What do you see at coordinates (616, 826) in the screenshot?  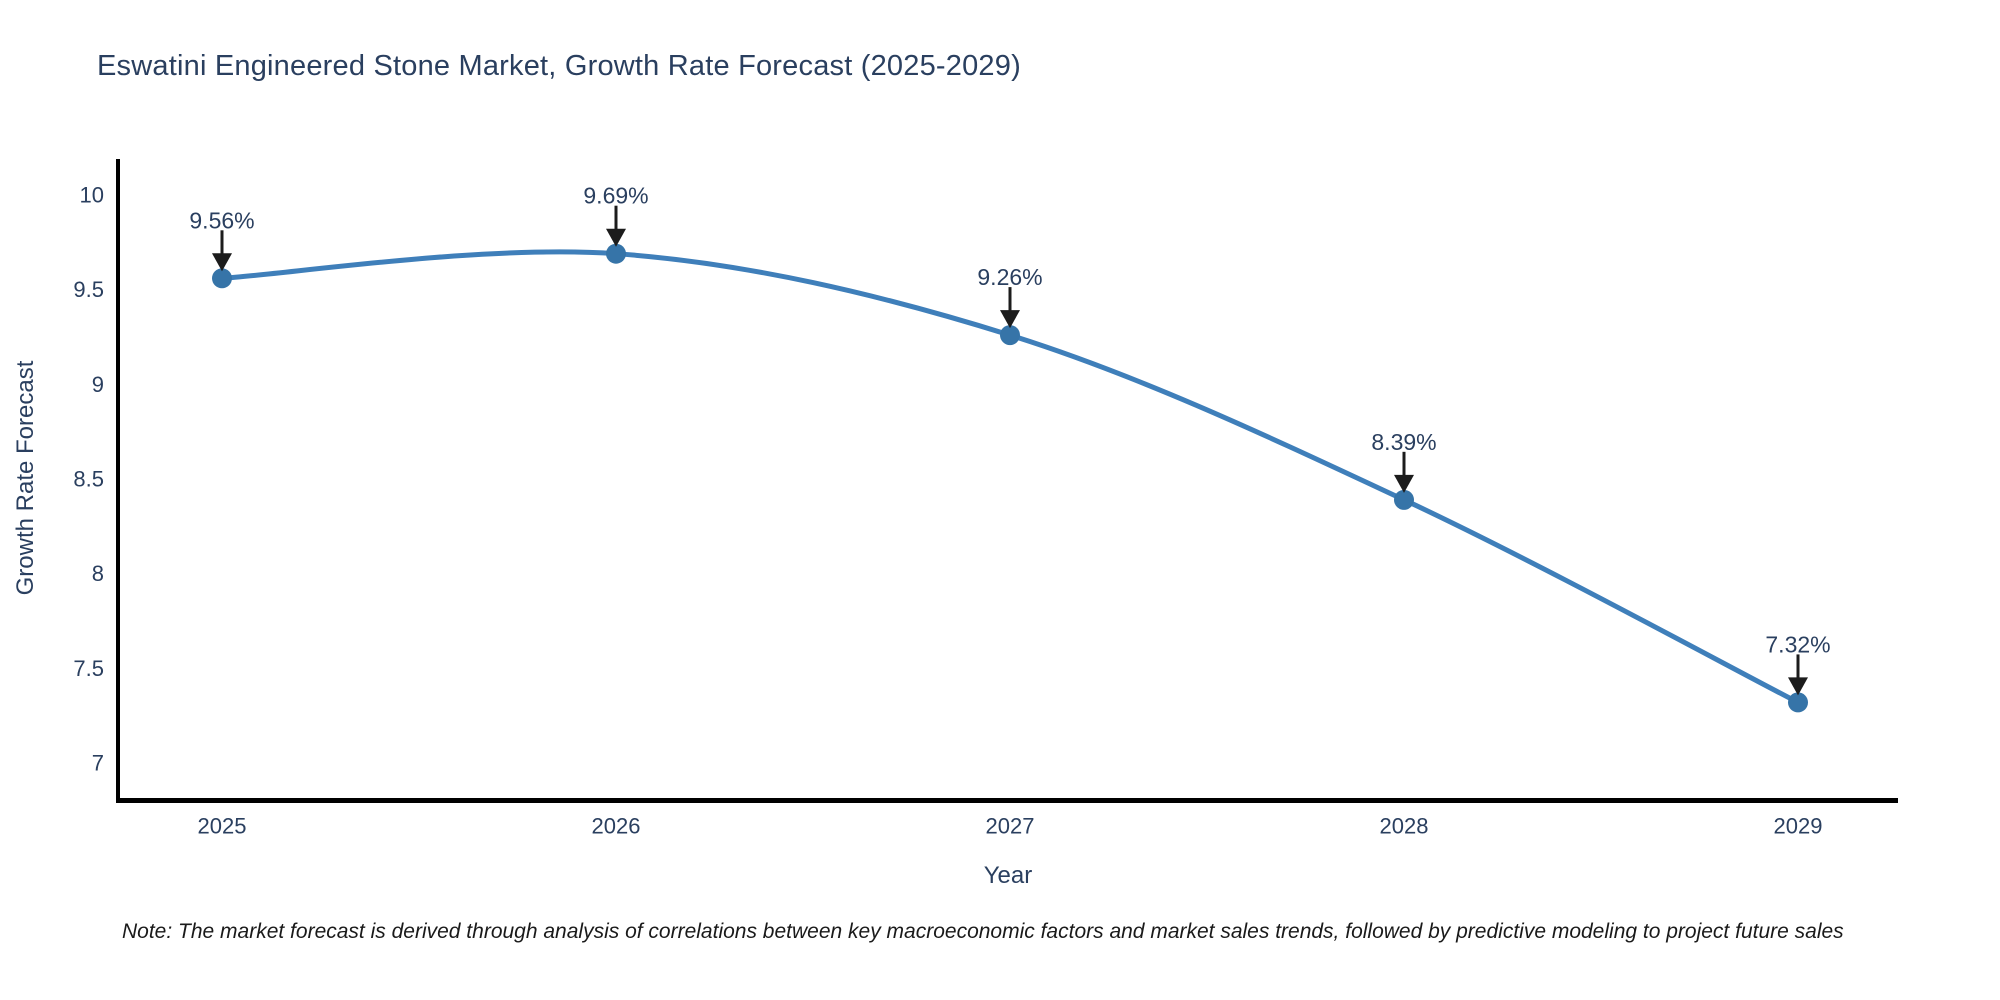 I see `x-tick-label: 2026` at bounding box center [616, 826].